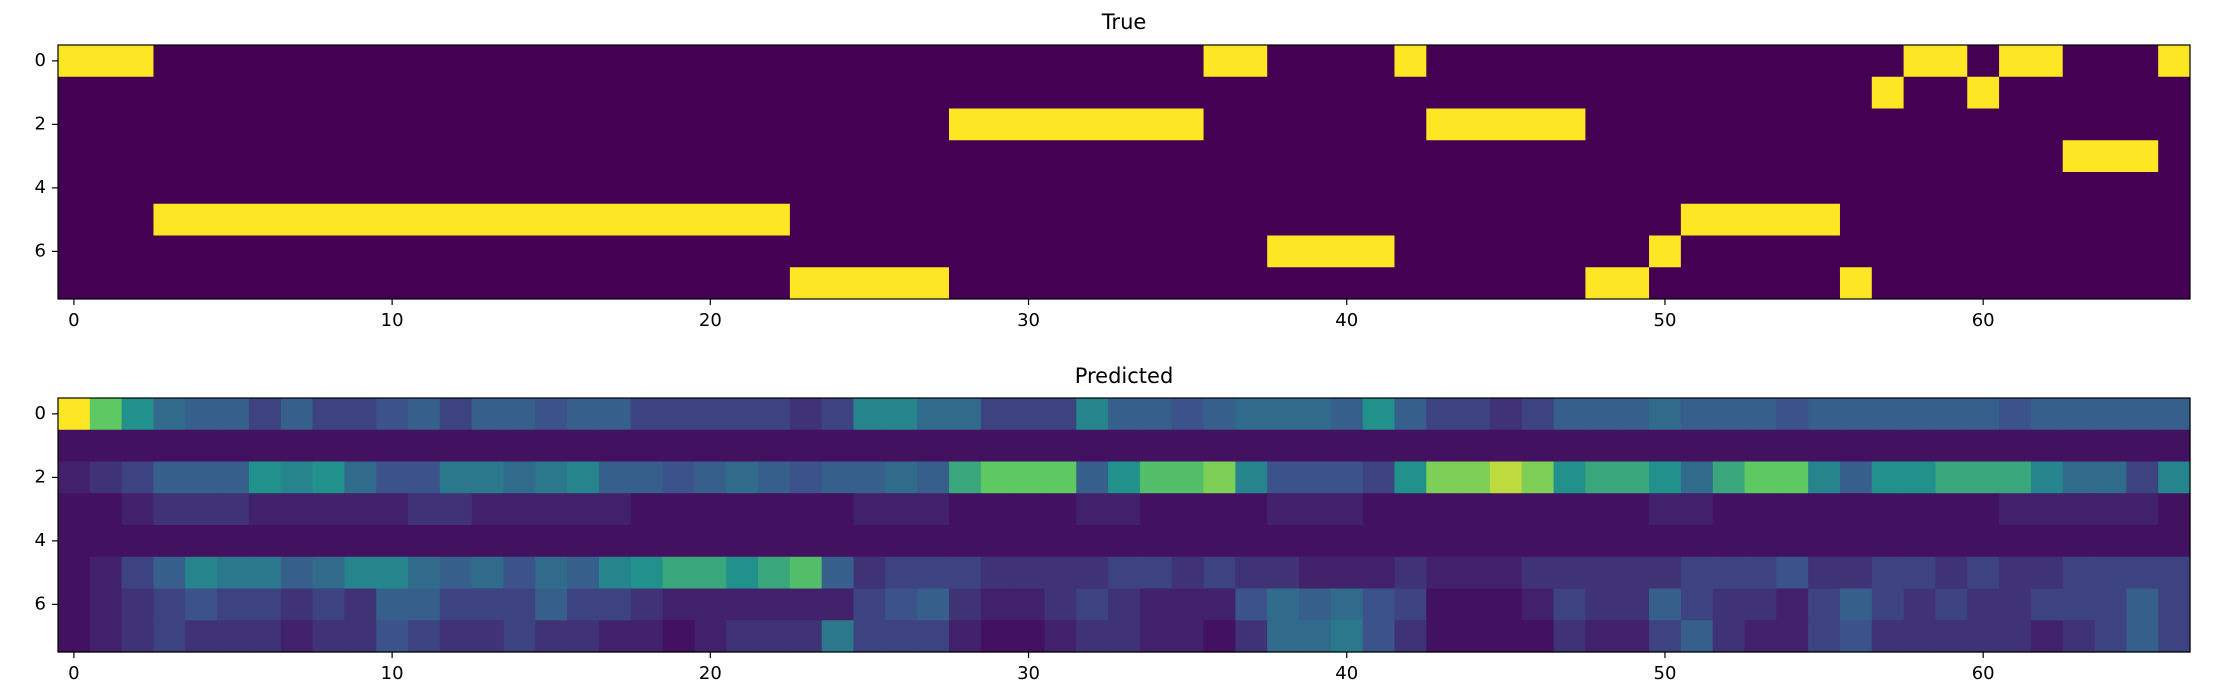  Describe the element at coordinates (40, 413) in the screenshot. I see `y-tick-label: 0` at that location.